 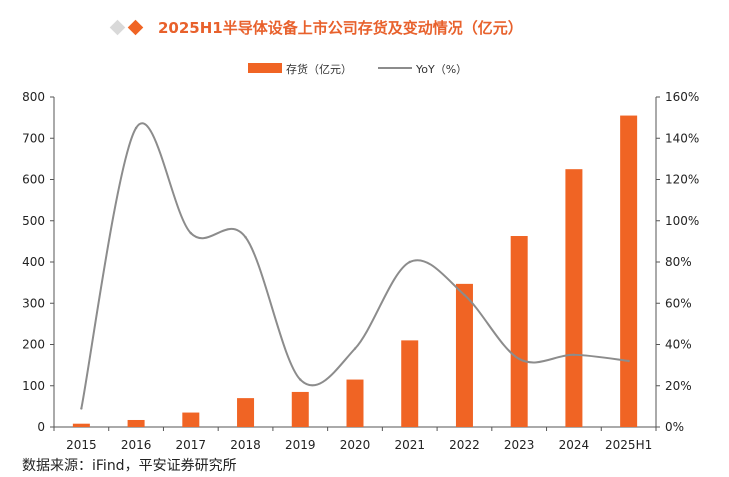 I want to click on legend-bar-swatch, so click(x=265, y=68).